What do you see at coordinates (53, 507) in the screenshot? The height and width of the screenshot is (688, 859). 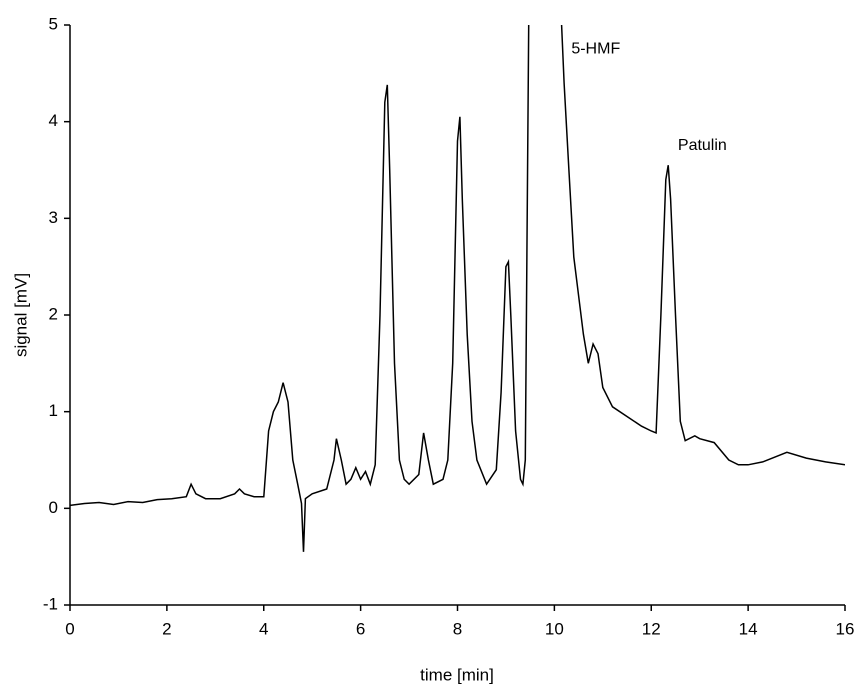 I see `y-tick-label: 0` at bounding box center [53, 507].